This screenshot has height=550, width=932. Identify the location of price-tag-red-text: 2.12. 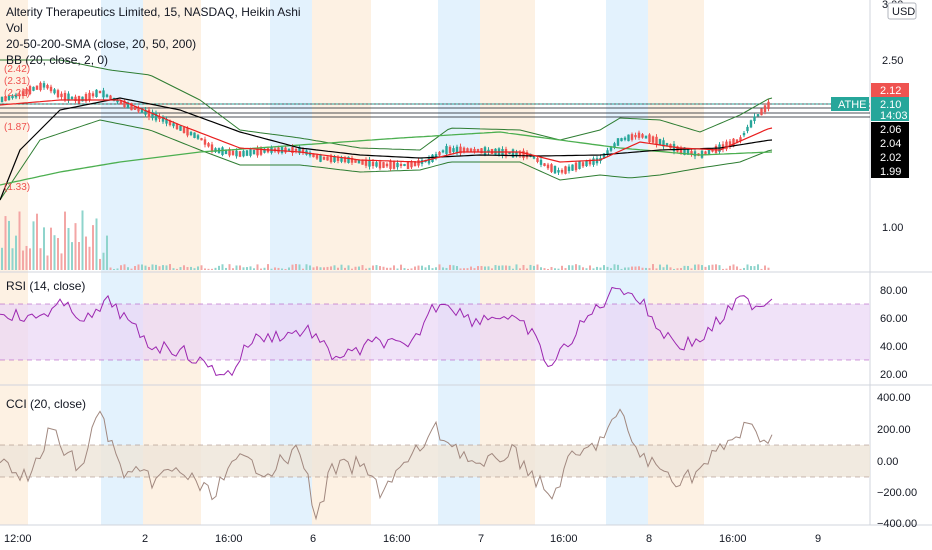
(890, 91).